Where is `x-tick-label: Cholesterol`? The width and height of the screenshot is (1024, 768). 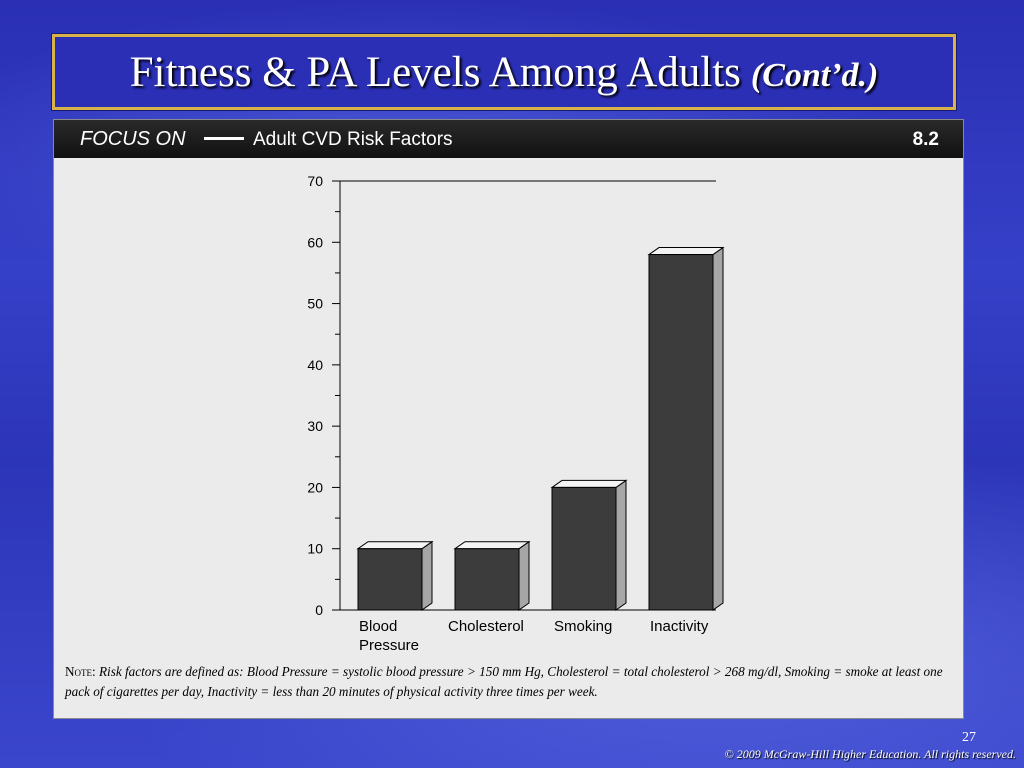 x-tick-label: Cholesterol is located at coordinates (486, 626).